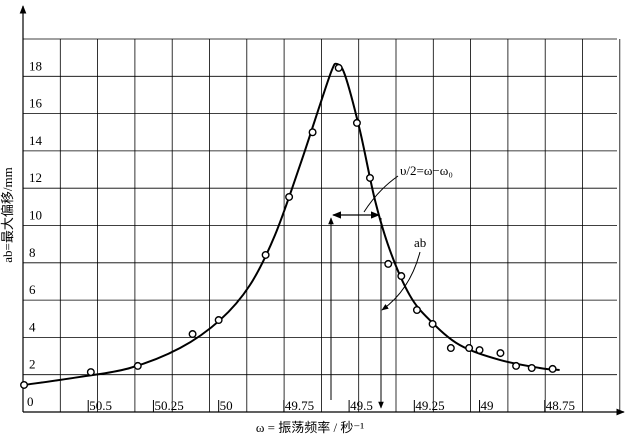  What do you see at coordinates (35, 177) in the screenshot?
I see `y-tick-label: 12` at bounding box center [35, 177].